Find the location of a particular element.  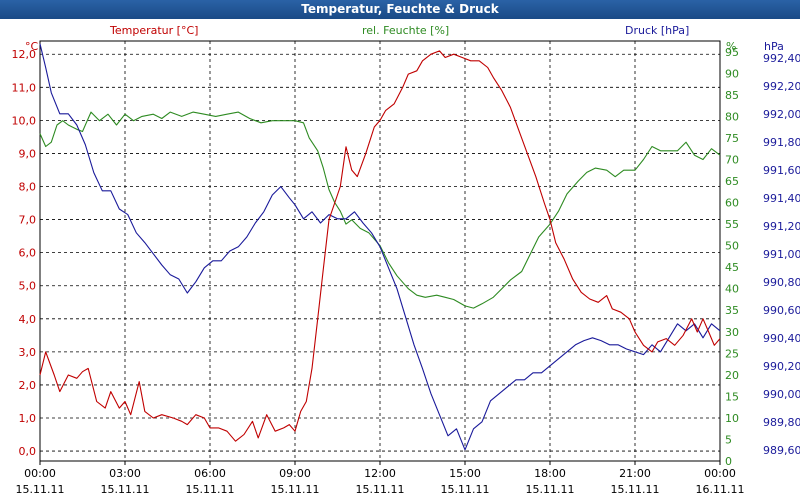

temp-tick-label: 2,0 is located at coordinates (28, 385).